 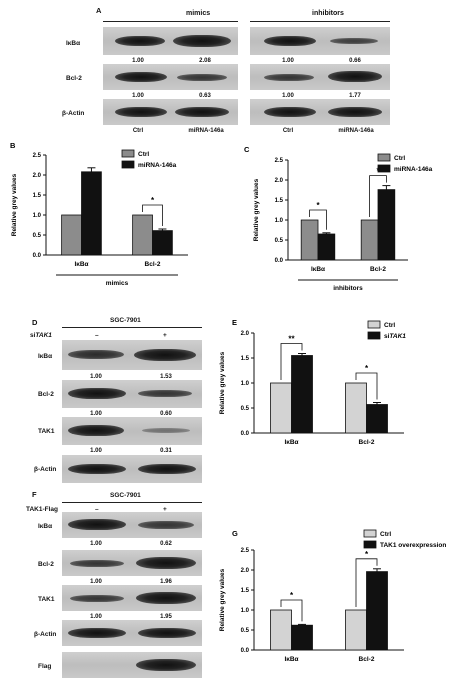 I want to click on blot-value: 2.08, so click(x=205, y=61).